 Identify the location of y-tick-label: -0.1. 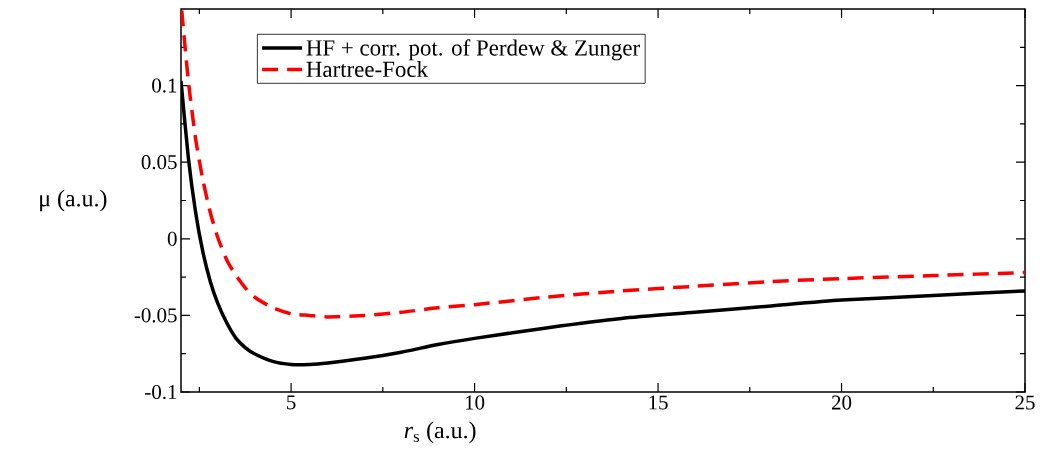
(161, 392).